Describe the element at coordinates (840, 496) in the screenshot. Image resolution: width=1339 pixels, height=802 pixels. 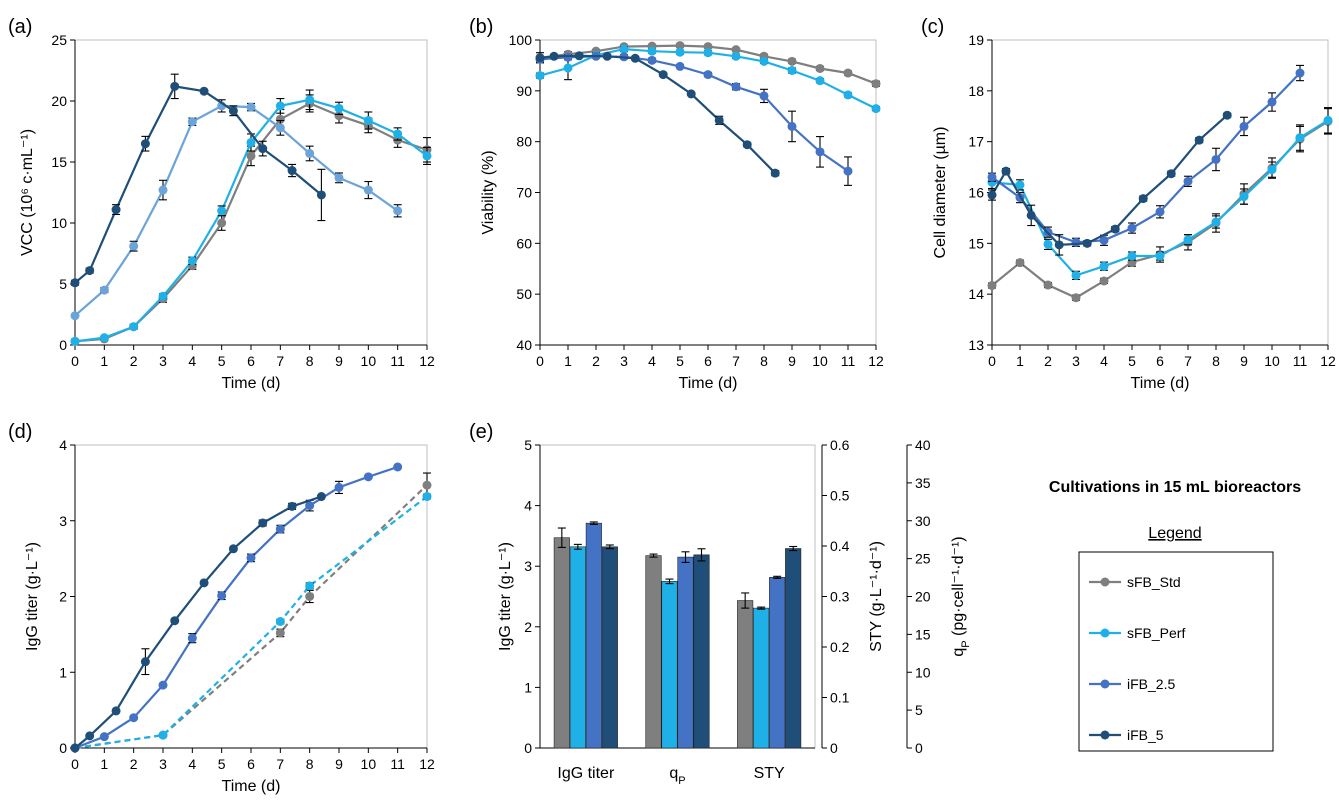
I see `right-1-tick-label: 0.5` at that location.